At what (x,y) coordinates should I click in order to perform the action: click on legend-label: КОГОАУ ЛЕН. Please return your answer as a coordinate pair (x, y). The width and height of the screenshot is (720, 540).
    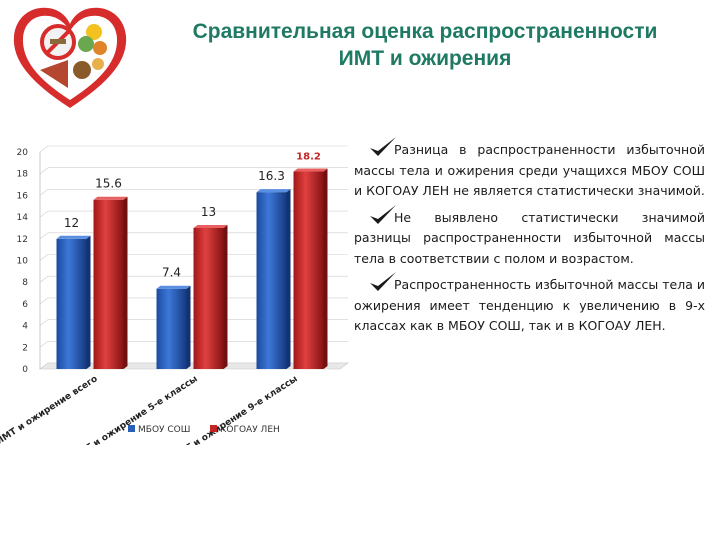
    Looking at the image, I should click on (250, 430).